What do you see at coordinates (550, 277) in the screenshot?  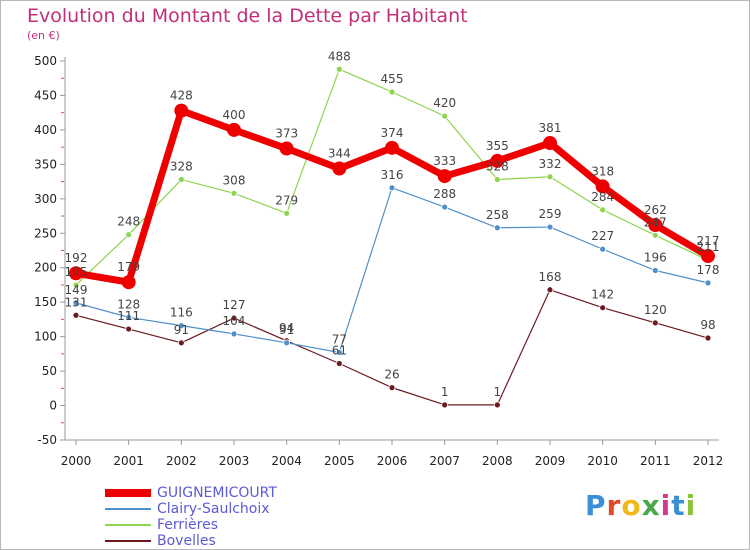 I see `data-label: 168` at bounding box center [550, 277].